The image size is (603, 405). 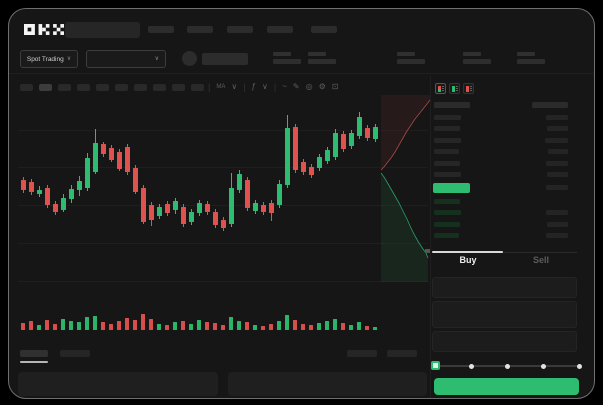 I want to click on coin-avatar, so click(x=189, y=58).